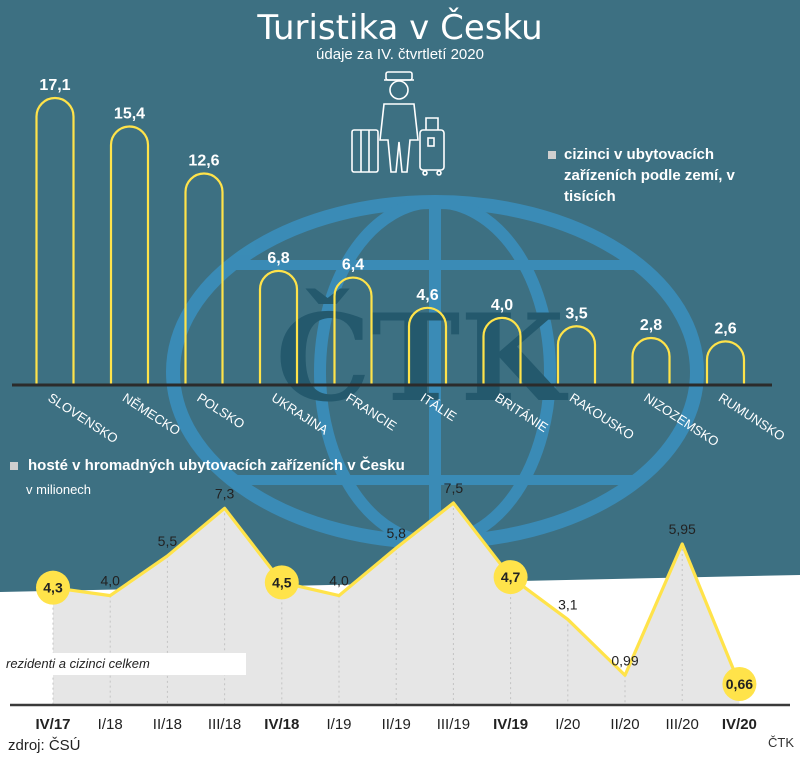 This screenshot has height=764, width=800. Describe the element at coordinates (396, 533) in the screenshot. I see `area-value-label: 5,8` at that location.